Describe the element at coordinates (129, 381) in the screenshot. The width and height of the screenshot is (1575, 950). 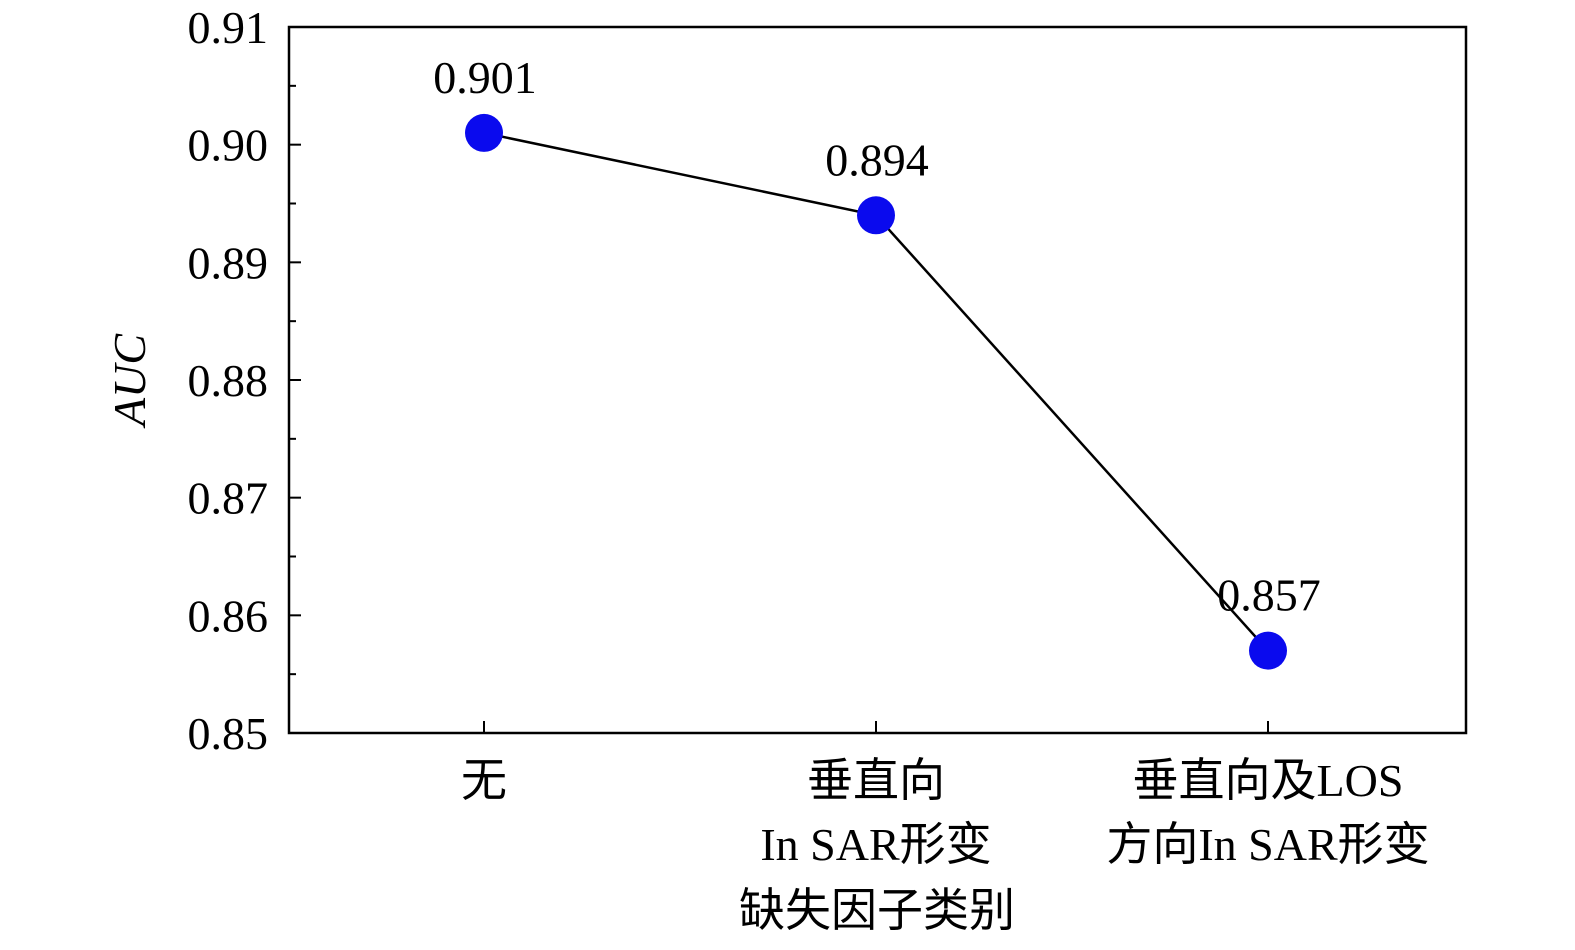
I see `y-axis-title: AUC` at that location.